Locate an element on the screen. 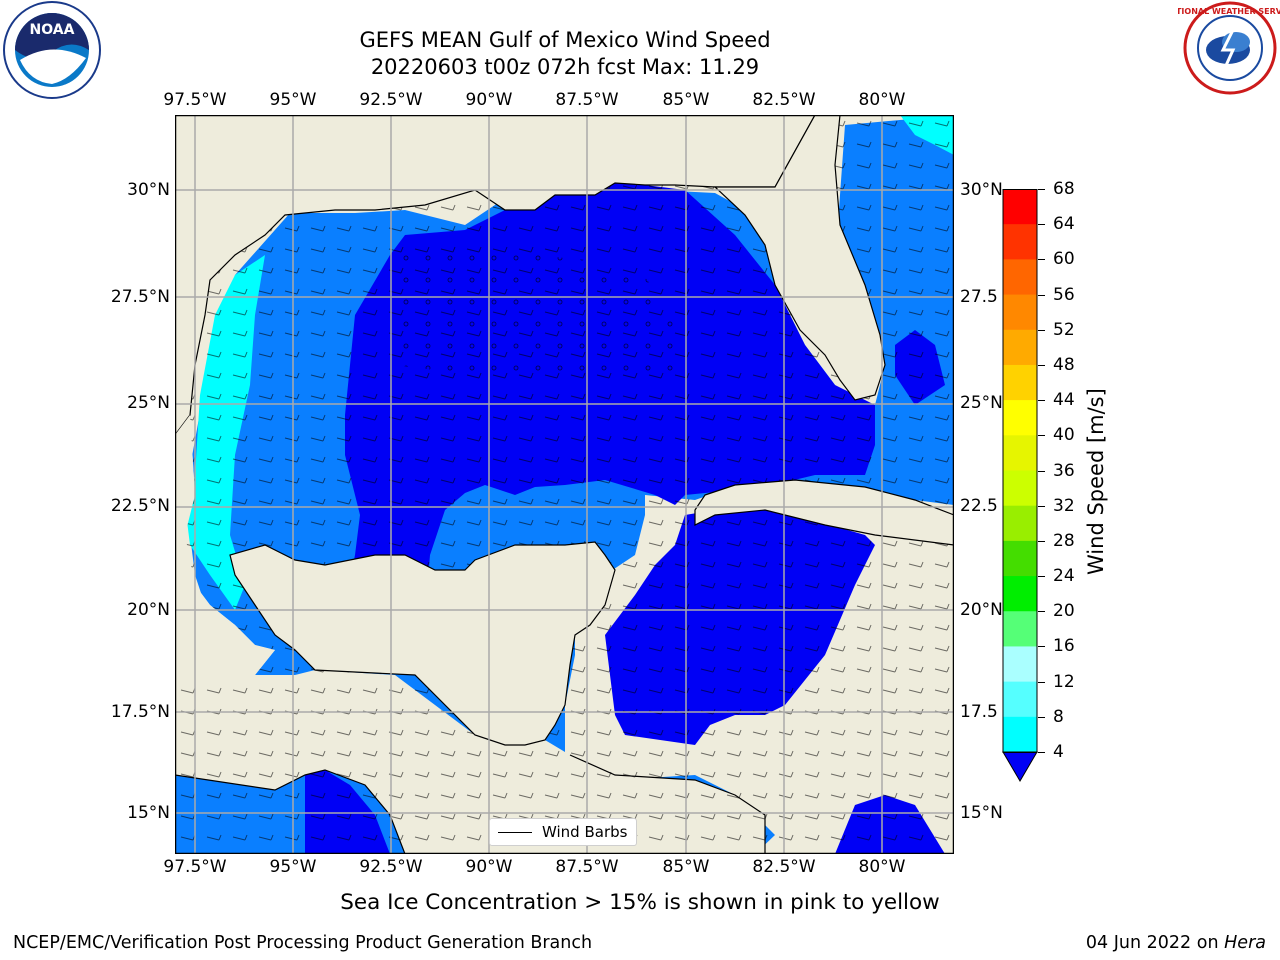 The image size is (1280, 960). calm-wind-markers is located at coordinates (540, 320).